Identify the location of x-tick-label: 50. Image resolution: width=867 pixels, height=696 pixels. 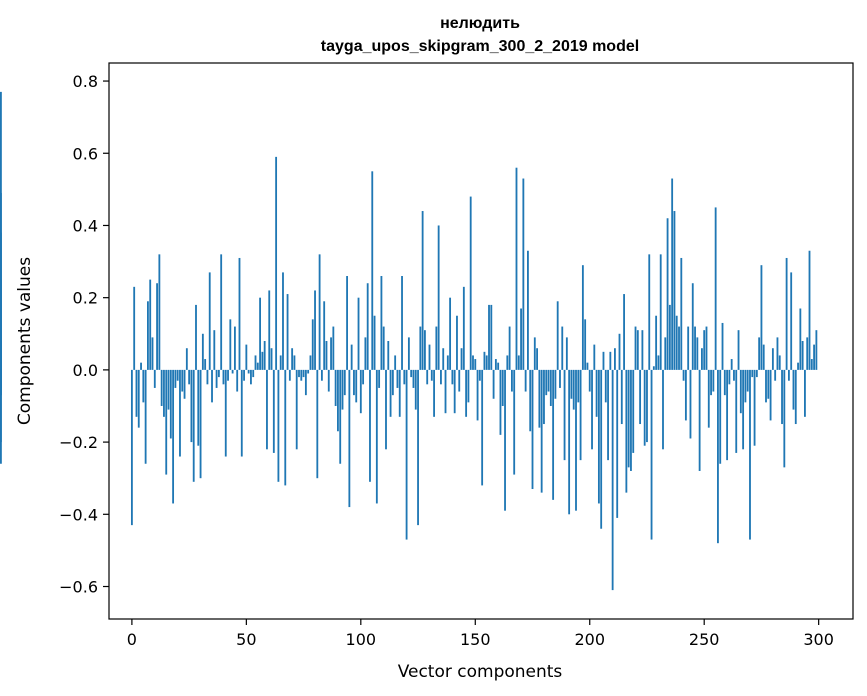
(246, 639).